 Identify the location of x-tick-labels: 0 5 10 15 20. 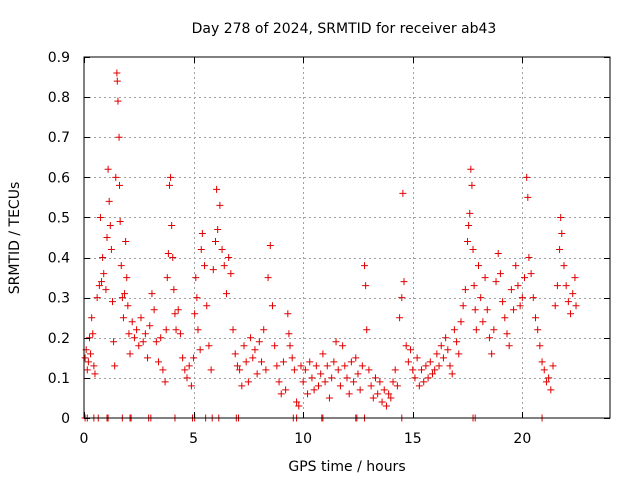
(306, 439).